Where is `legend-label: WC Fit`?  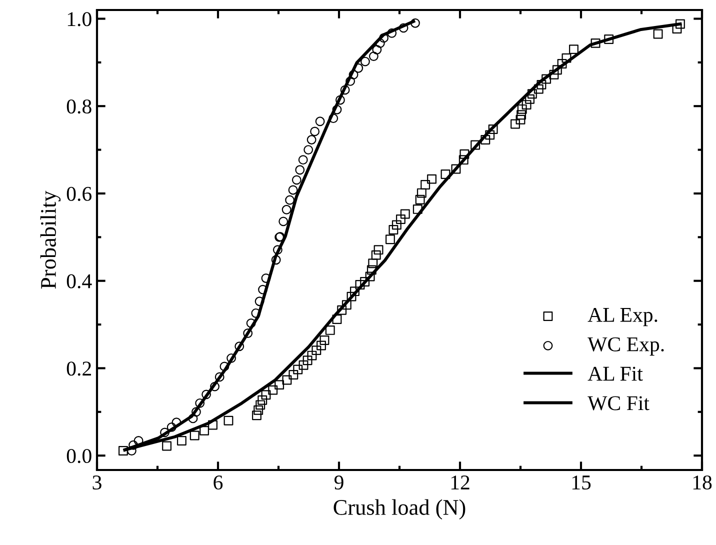
legend-label: WC Fit is located at coordinates (619, 403).